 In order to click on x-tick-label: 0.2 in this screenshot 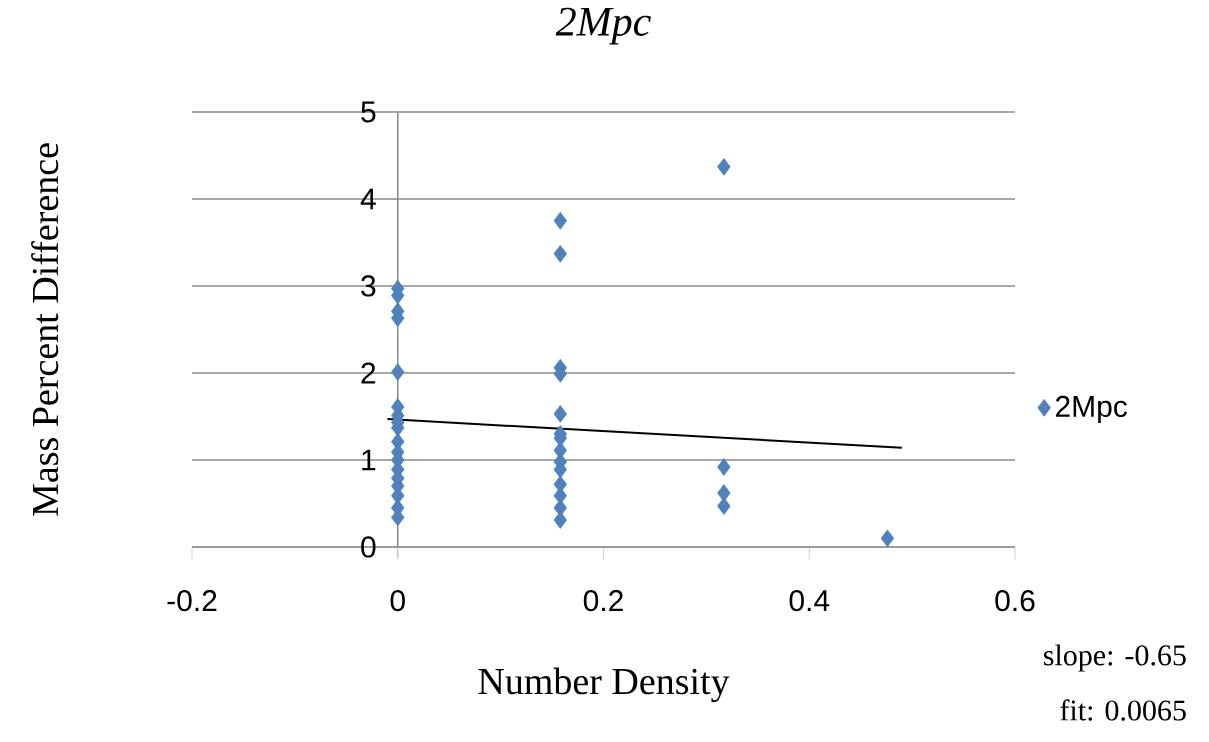, I will do `click(603, 601)`.